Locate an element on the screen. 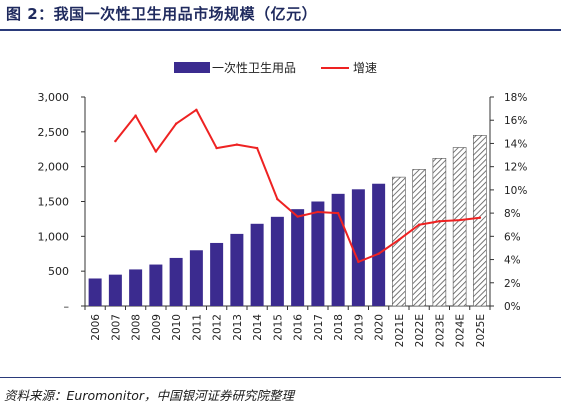 This screenshot has width=561, height=407. left-tick-label: 500 is located at coordinates (58, 271).